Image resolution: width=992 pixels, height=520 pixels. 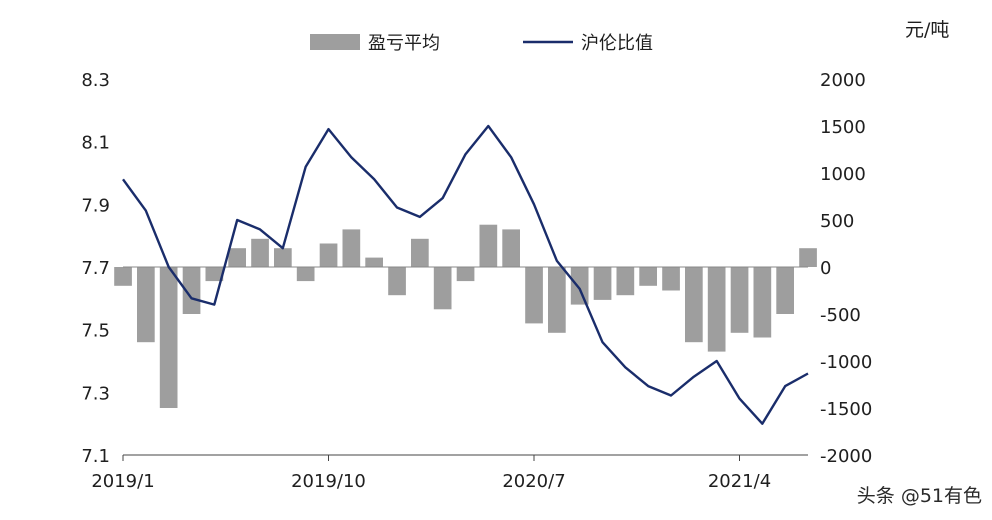 What do you see at coordinates (335, 42) in the screenshot?
I see `legend-swatch-bars` at bounding box center [335, 42].